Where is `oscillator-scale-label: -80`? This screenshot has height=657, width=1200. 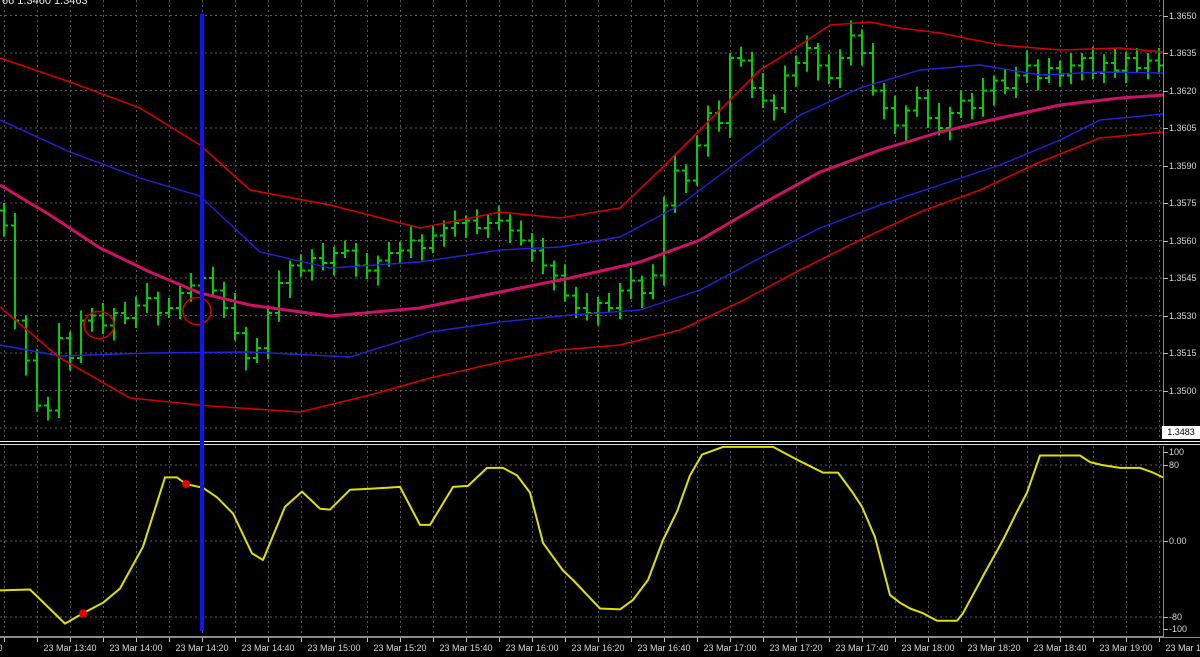 oscillator-scale-label: -80 is located at coordinates (1176, 617).